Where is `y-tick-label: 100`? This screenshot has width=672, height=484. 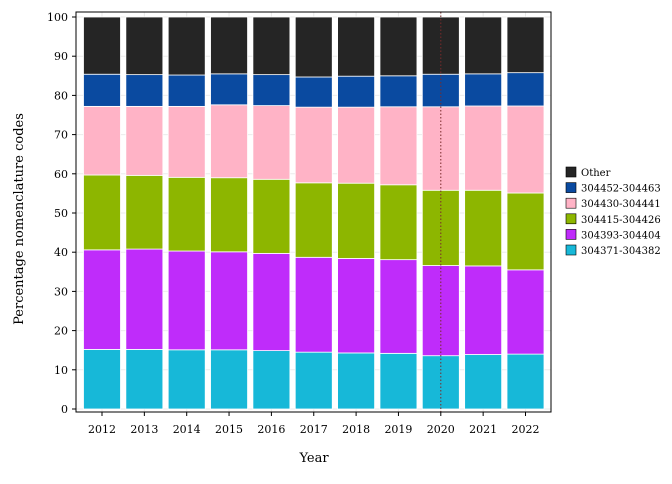 y-tick-label: 100 is located at coordinates (57, 17).